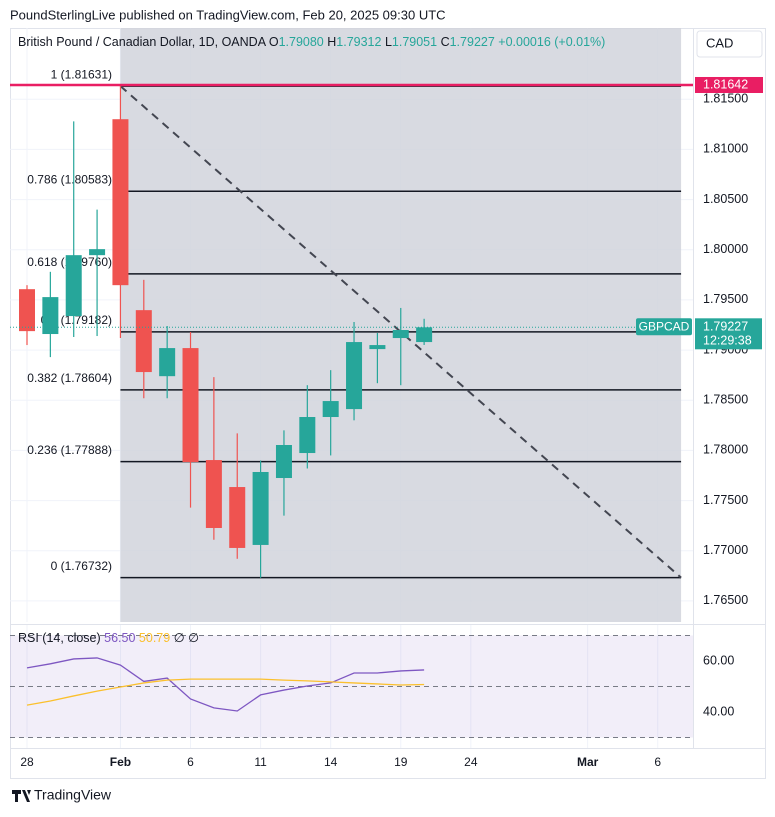  I want to click on rsi-tick-label: 40.00, so click(718, 711).